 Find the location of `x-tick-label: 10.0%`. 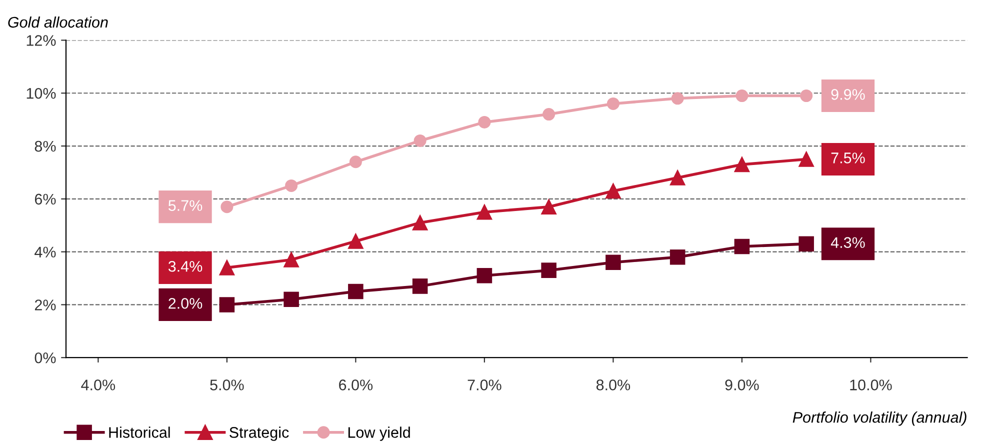

x-tick-label: 10.0% is located at coordinates (871, 385).